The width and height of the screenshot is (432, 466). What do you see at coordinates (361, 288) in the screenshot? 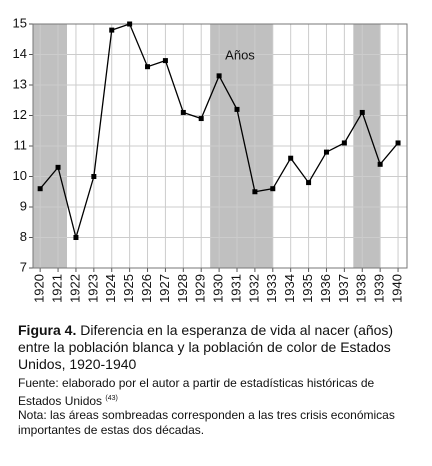
I see `x-tick-label: 1938` at bounding box center [361, 288].